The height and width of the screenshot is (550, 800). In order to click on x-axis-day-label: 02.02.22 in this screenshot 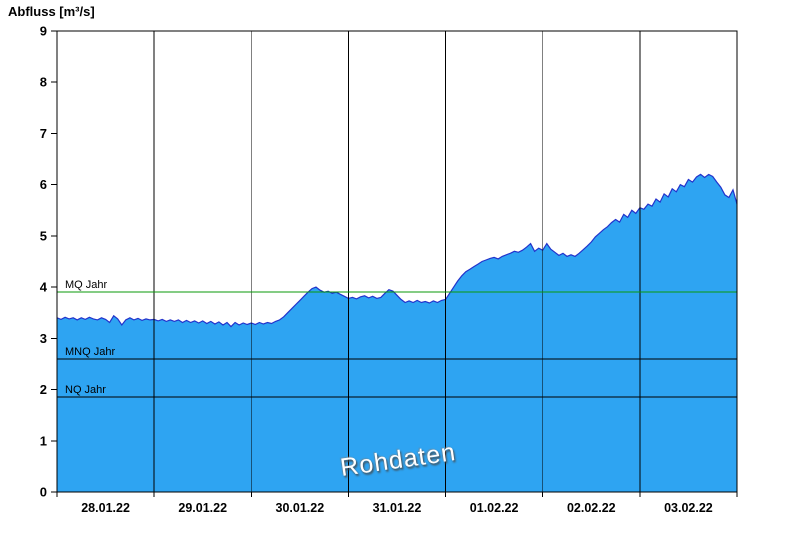, I will do `click(591, 508)`.